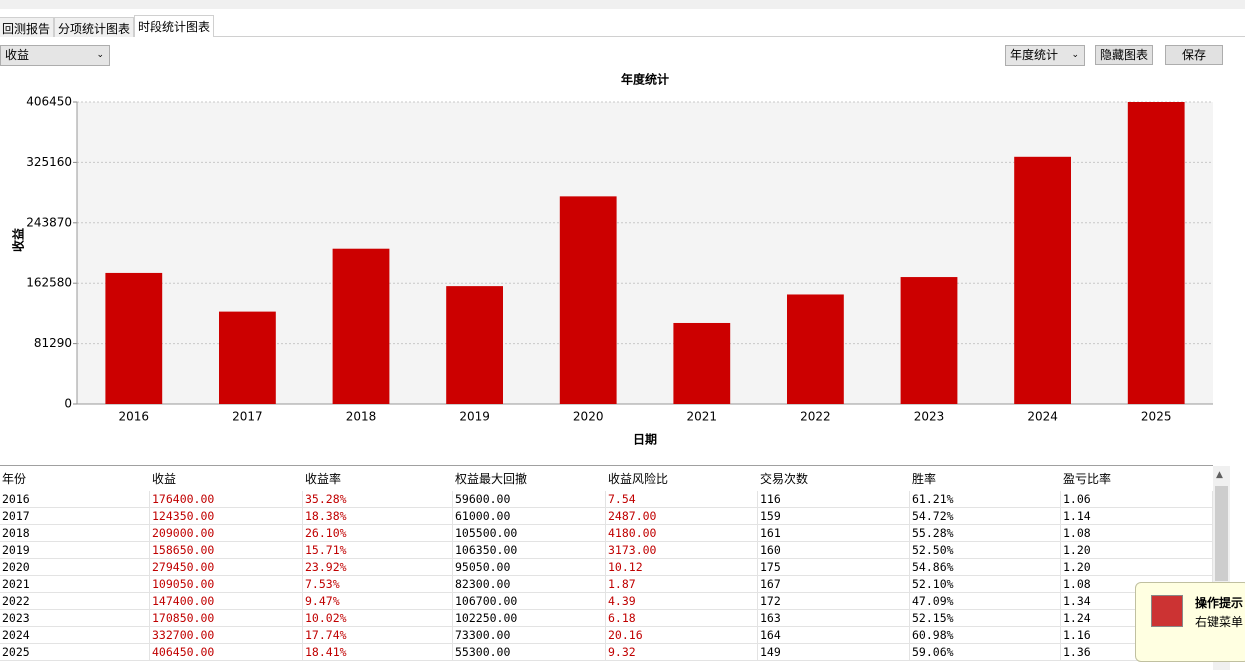 The image size is (1245, 670). What do you see at coordinates (1167, 611) in the screenshot?
I see `tooltip-icon` at bounding box center [1167, 611].